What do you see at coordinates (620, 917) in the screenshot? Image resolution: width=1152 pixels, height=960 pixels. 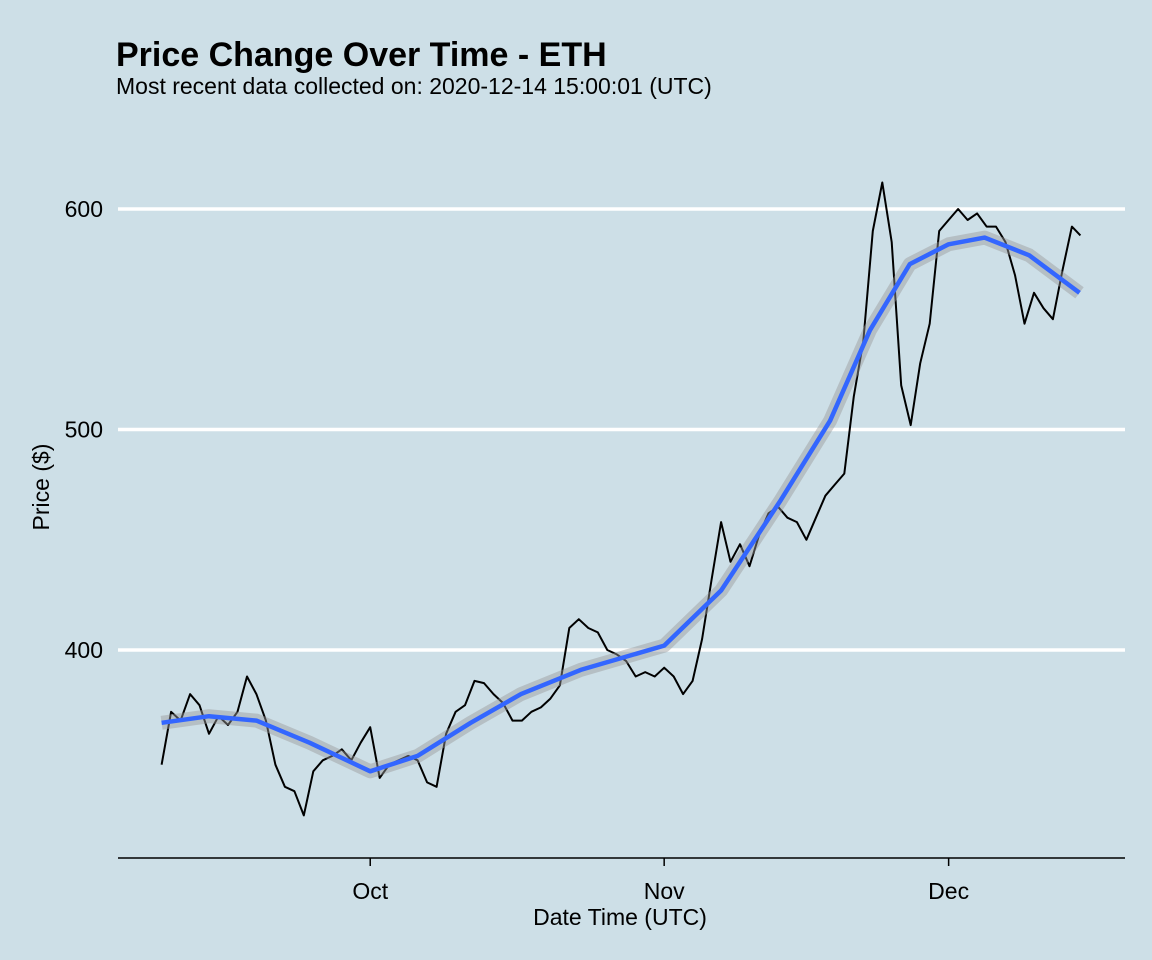 I see `x-axis-label: Date Time (UTC)` at bounding box center [620, 917].